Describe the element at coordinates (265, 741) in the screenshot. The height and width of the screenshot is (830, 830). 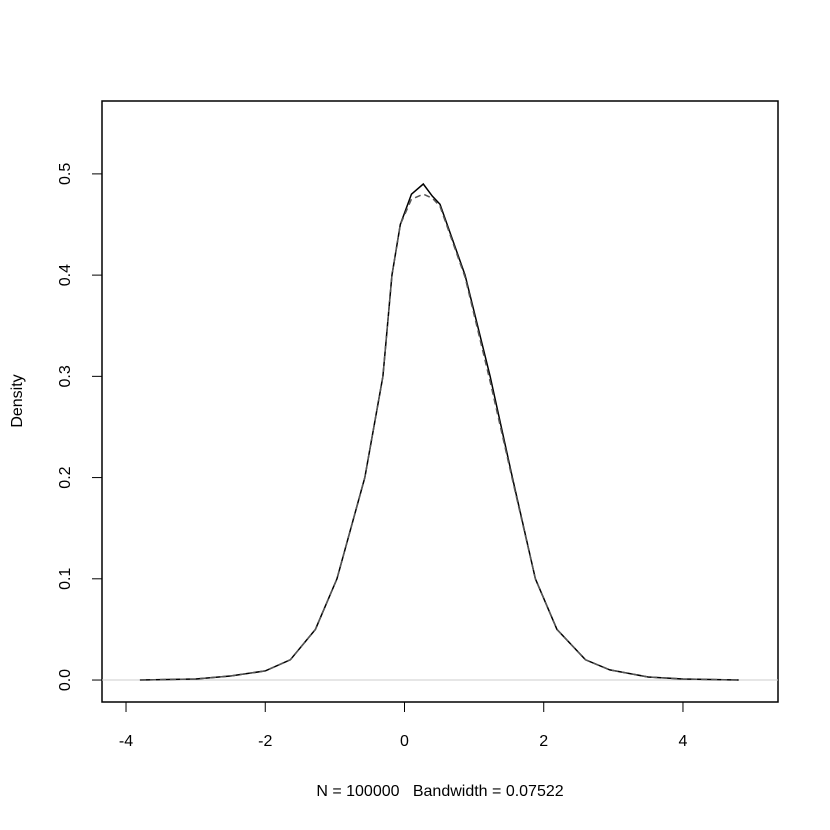
I see `x-tick-label: -2` at that location.